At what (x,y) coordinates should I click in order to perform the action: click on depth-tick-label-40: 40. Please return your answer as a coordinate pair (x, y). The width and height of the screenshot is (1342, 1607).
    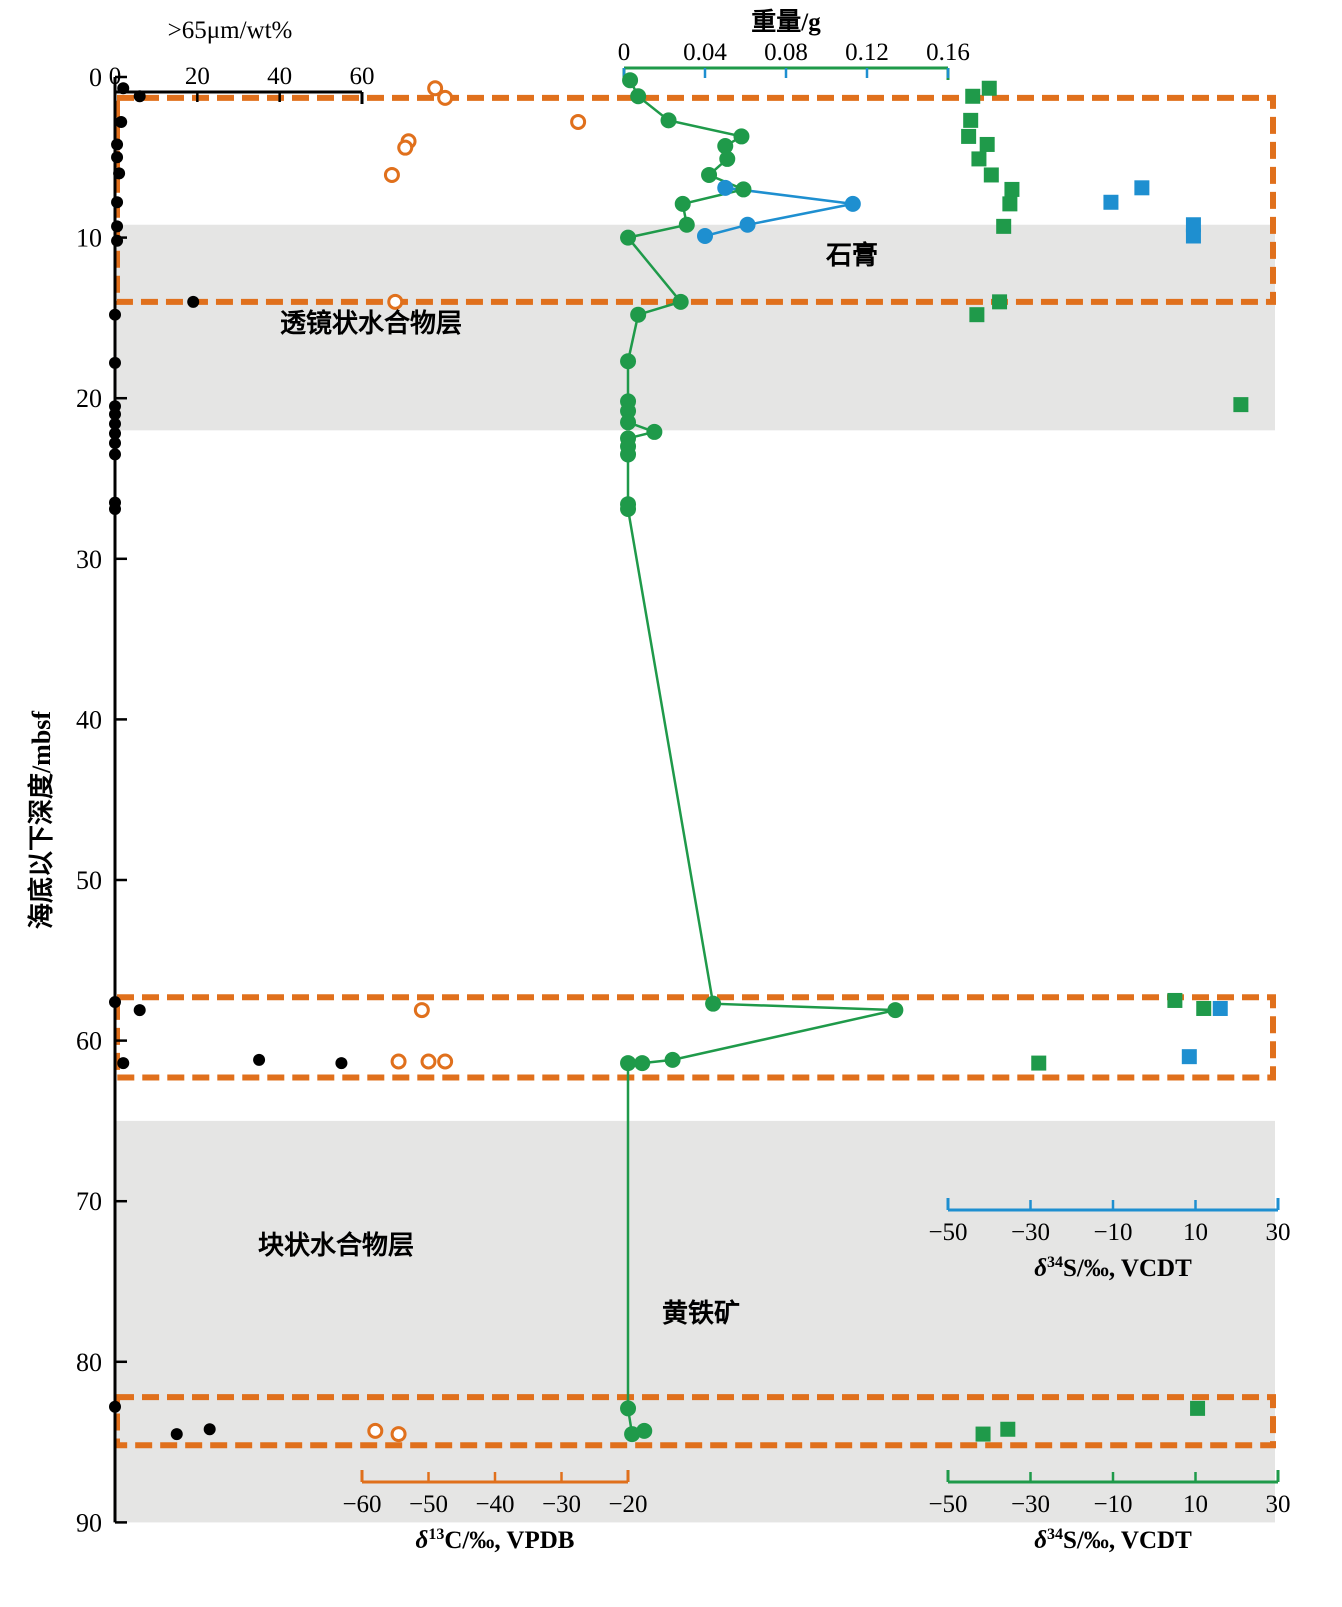
    Looking at the image, I should click on (89, 719).